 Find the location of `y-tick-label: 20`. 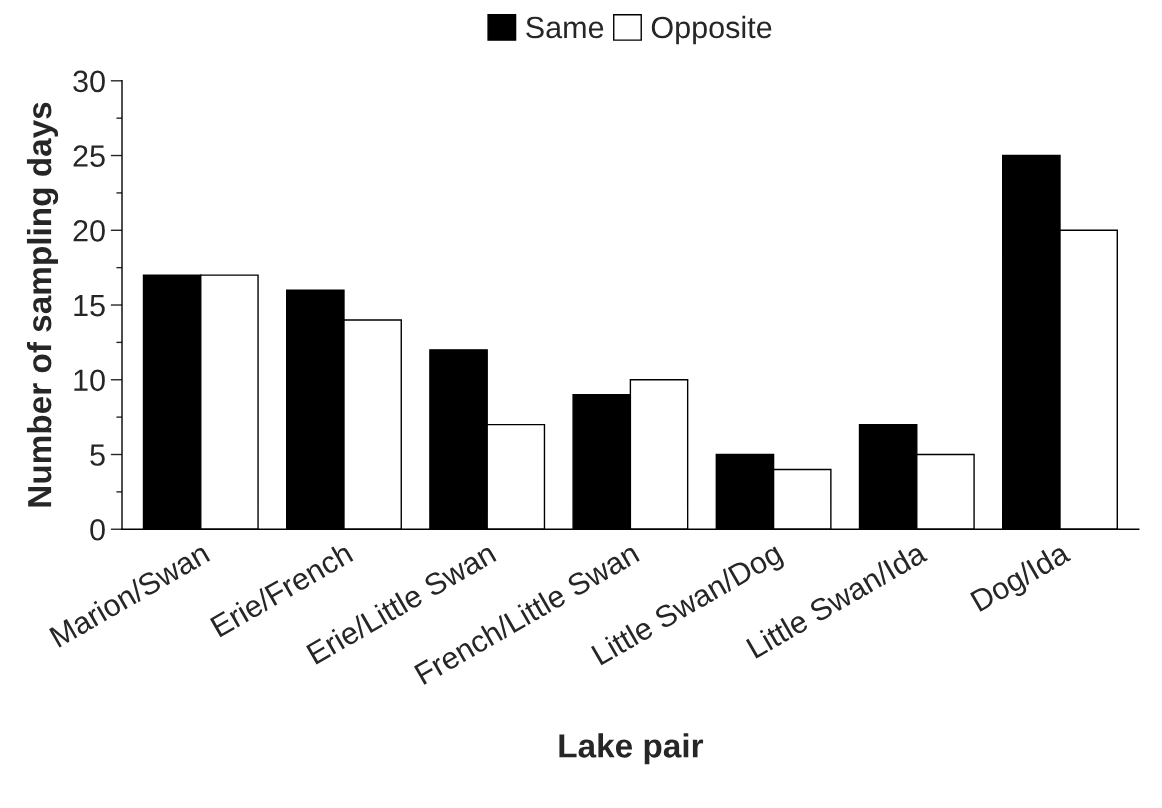

y-tick-label: 20 is located at coordinates (89, 231).